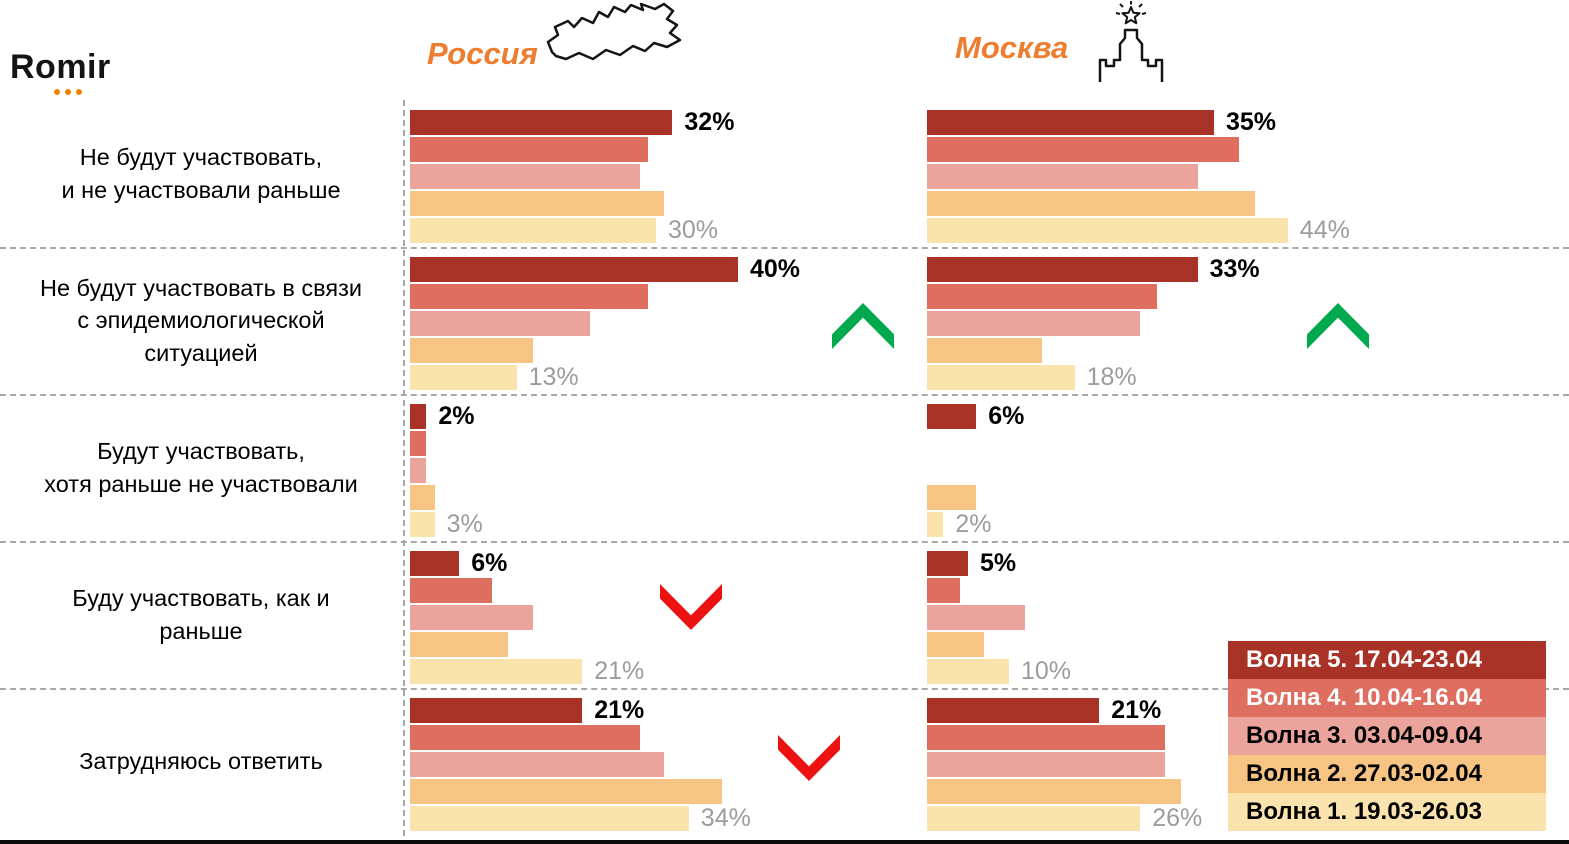 The height and width of the screenshot is (844, 1569). Describe the element at coordinates (668, 230) in the screenshot. I see `bar-line: 30%` at that location.